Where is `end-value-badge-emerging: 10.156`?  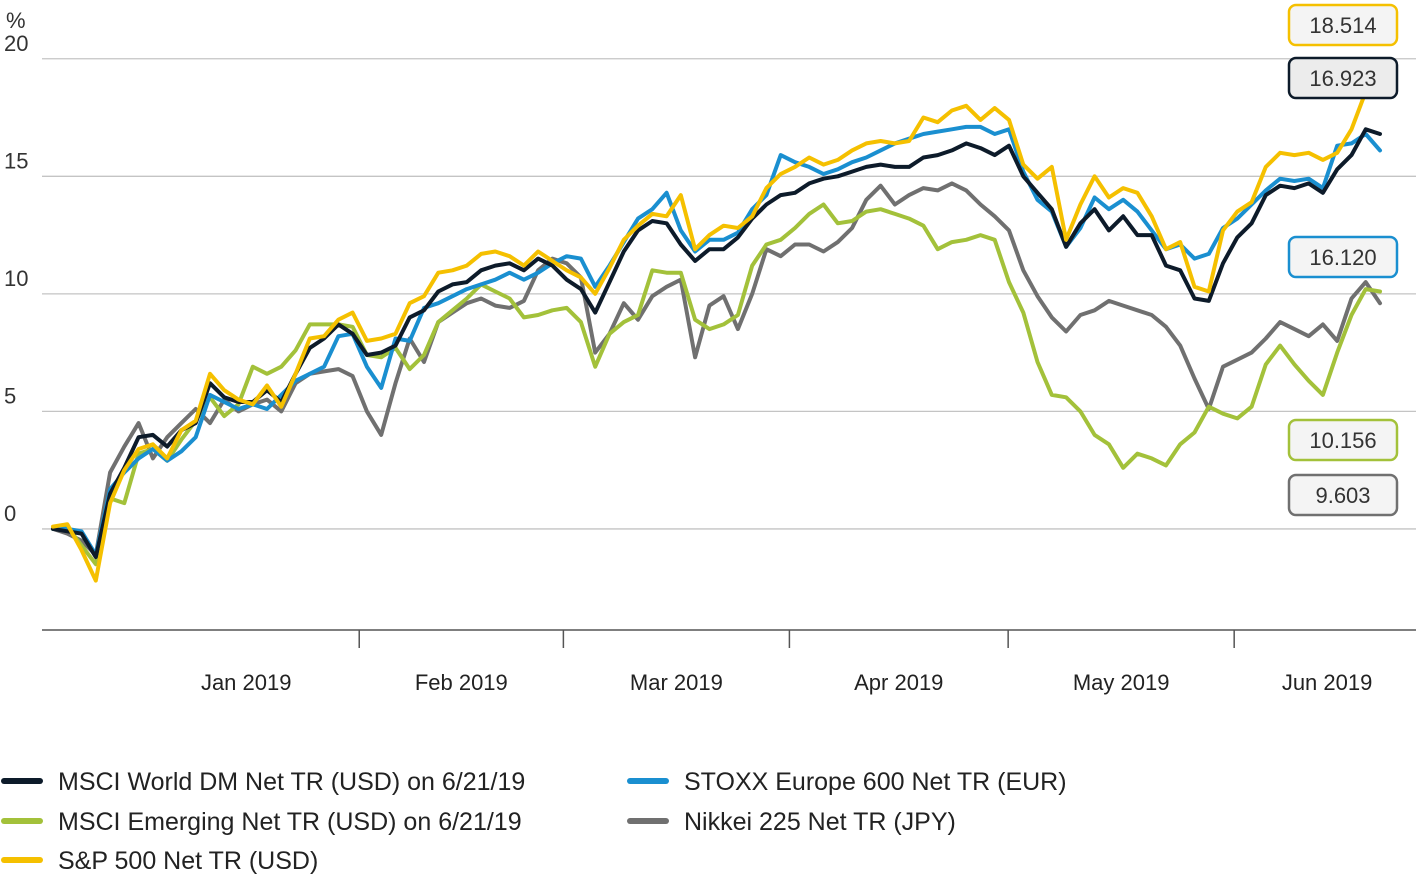
end-value-badge-emerging: 10.156 is located at coordinates (1343, 440).